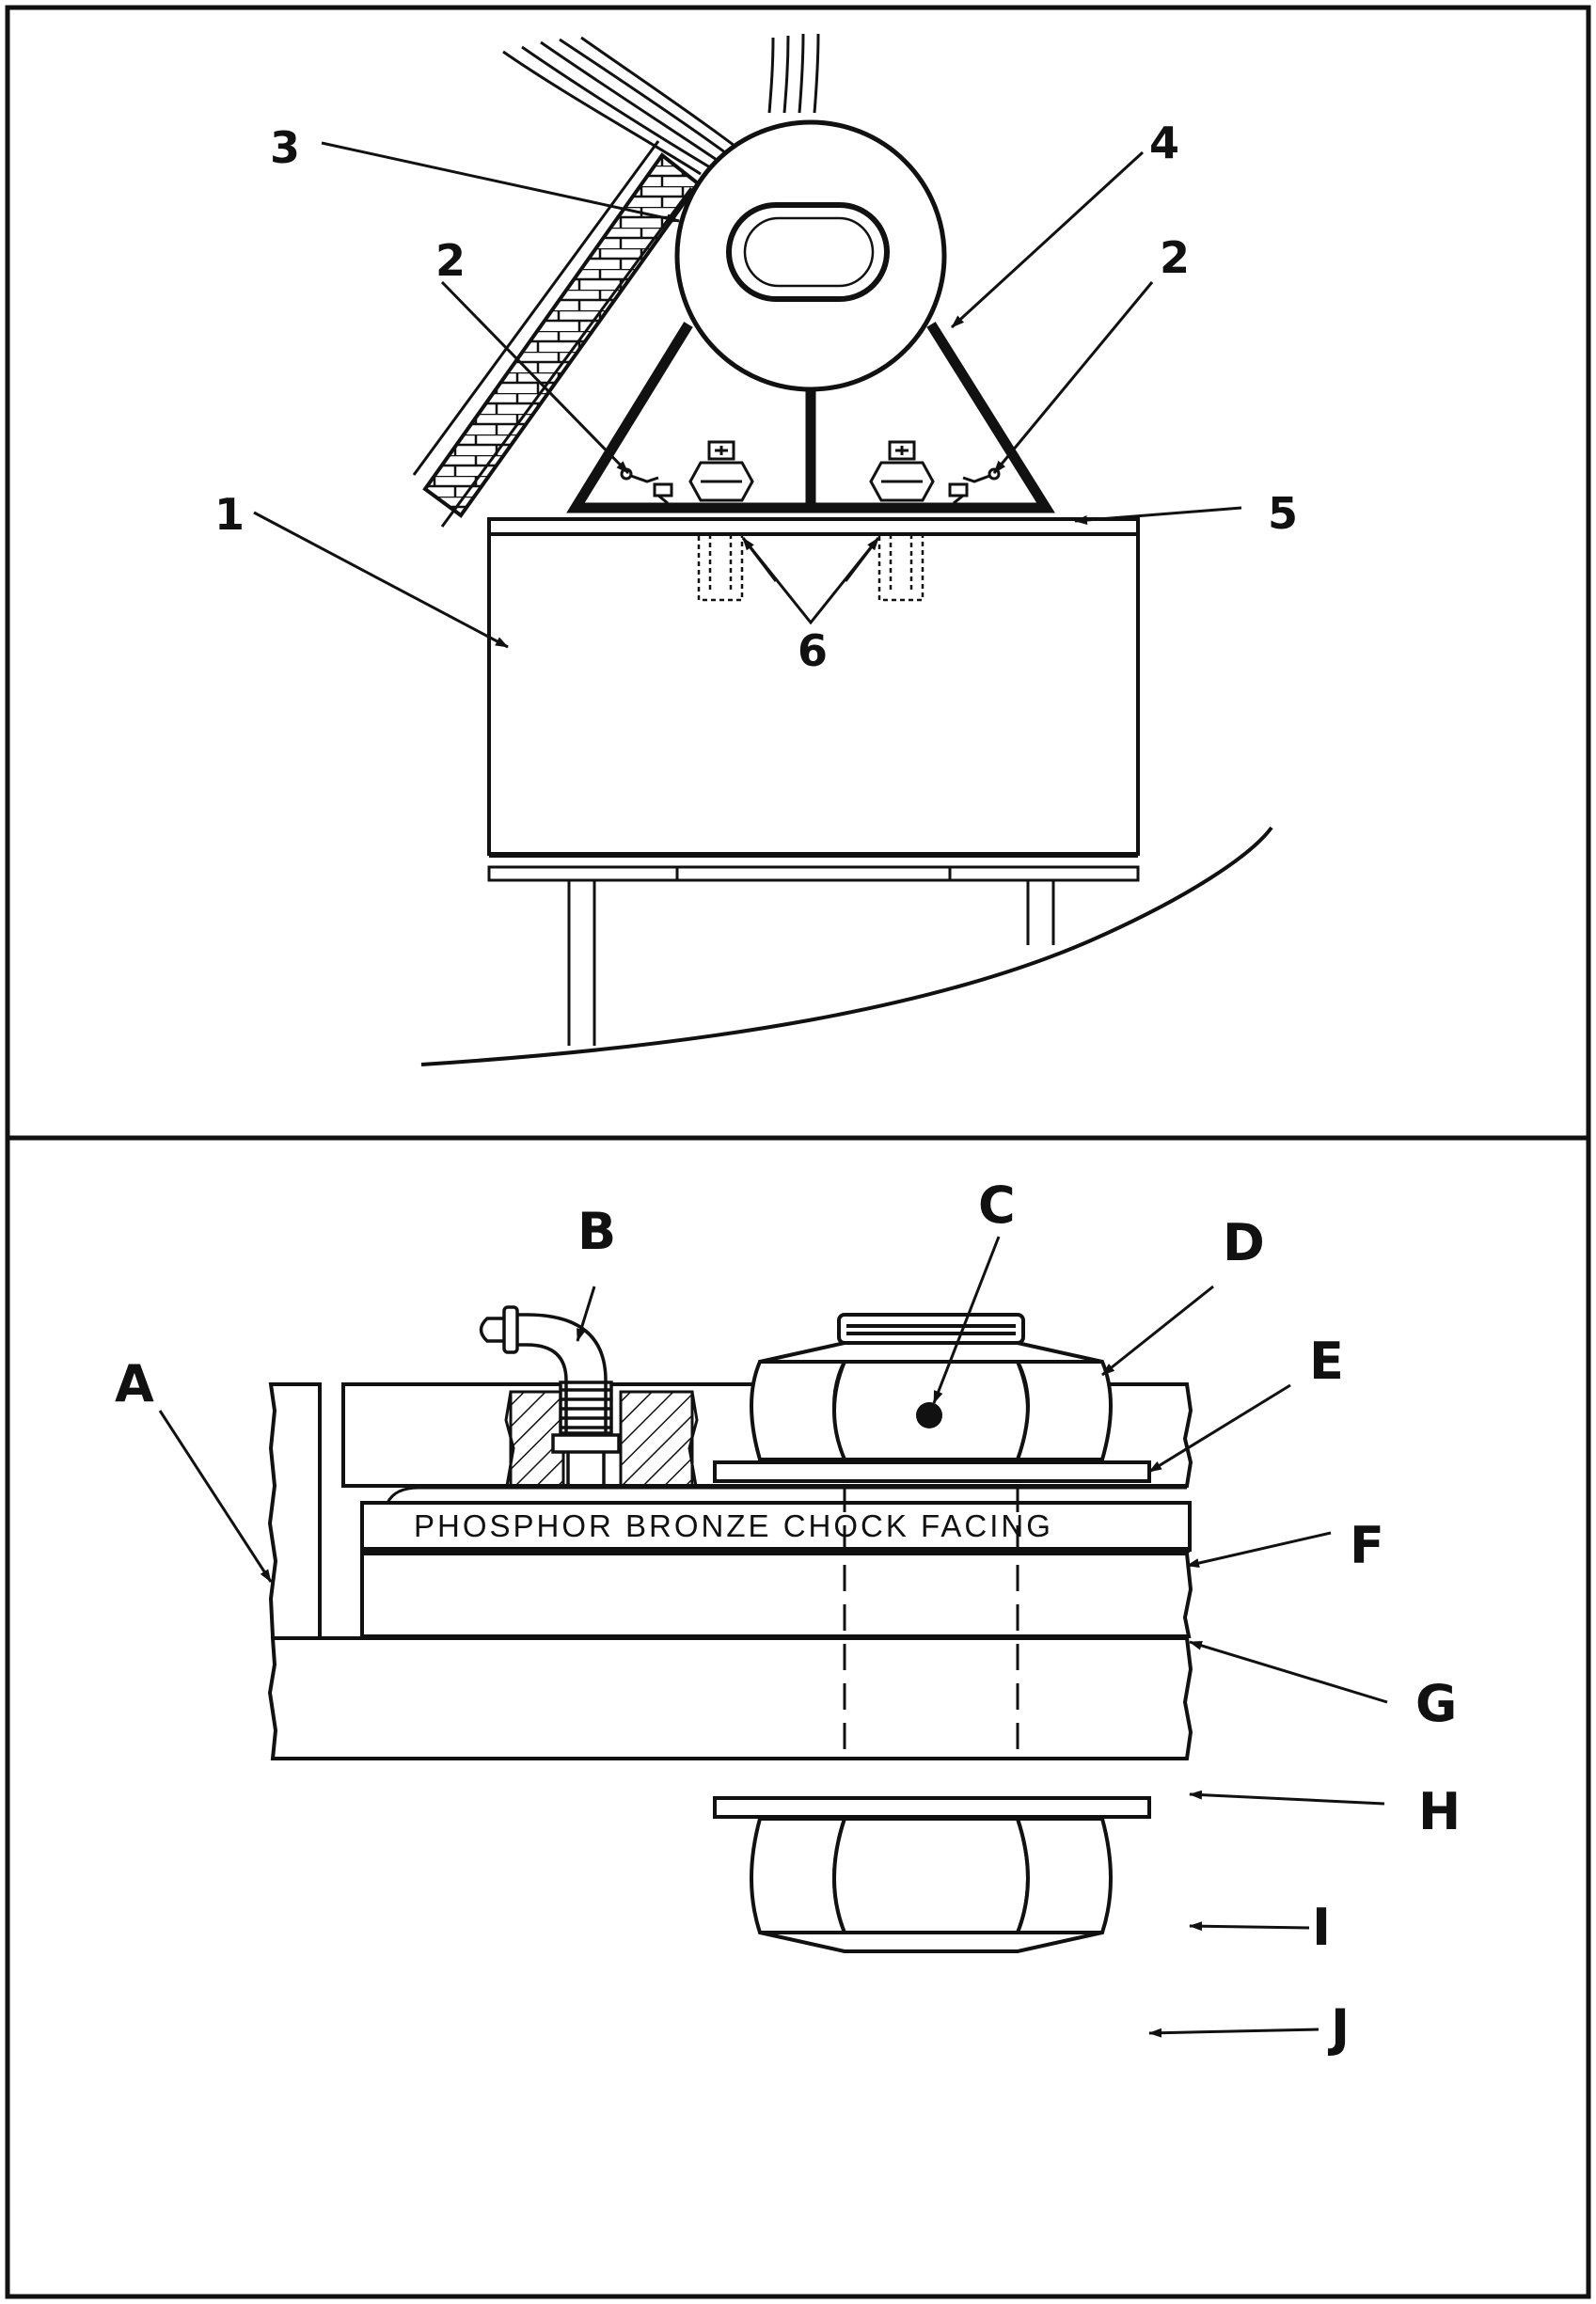 Image resolution: width=1596 pixels, height=2304 pixels. What do you see at coordinates (931, 1885) in the screenshot?
I see `bottom-nut` at bounding box center [931, 1885].